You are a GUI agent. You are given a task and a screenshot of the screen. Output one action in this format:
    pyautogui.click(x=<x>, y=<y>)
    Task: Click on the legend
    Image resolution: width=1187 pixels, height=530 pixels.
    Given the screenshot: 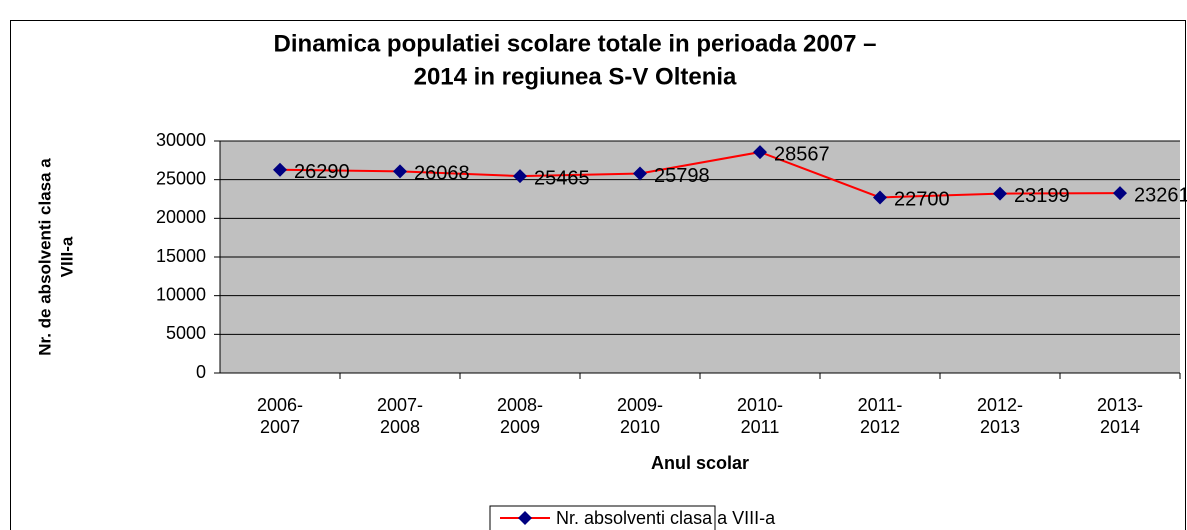 What is the action you would take?
    pyautogui.click(x=602, y=517)
    